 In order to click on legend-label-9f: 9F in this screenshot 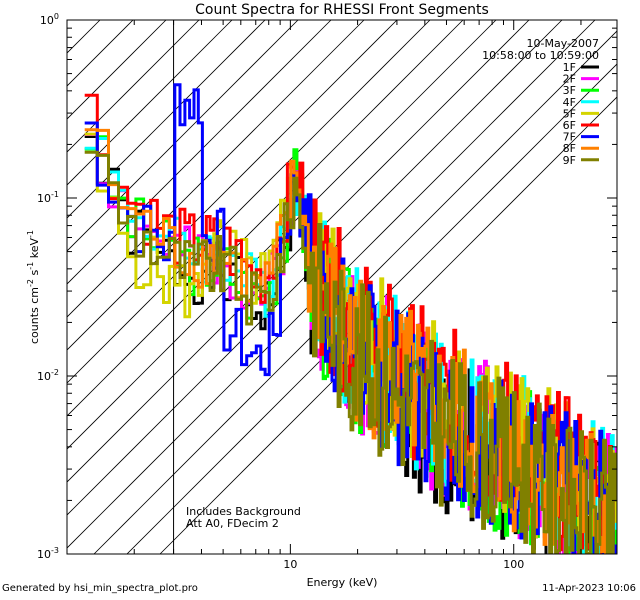, I will do `click(569, 160)`.